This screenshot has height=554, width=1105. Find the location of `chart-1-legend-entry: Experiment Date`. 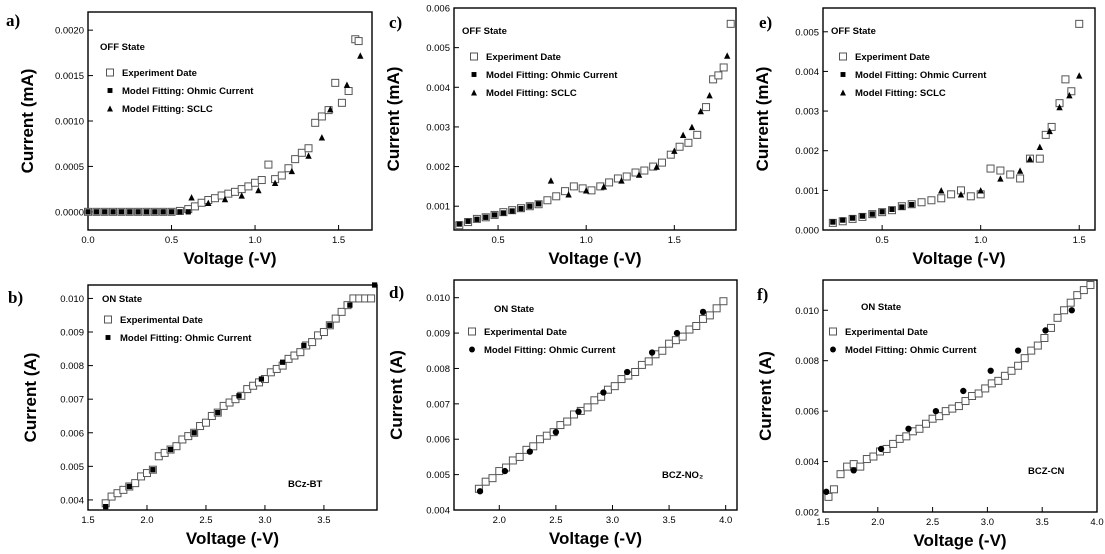

chart-1-legend-entry: Experiment Date is located at coordinates (159, 73).